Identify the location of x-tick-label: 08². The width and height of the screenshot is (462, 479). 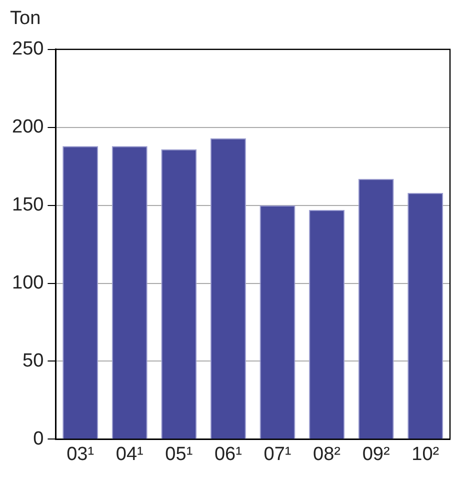
(327, 454).